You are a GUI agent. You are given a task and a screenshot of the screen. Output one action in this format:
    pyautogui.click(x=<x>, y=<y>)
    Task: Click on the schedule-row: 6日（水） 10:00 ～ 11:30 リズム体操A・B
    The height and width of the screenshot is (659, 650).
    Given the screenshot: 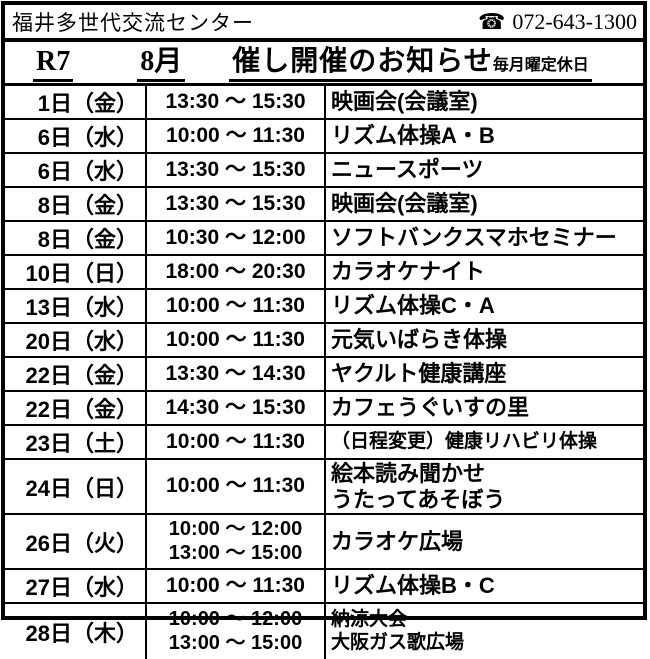 What is the action you would take?
    pyautogui.click(x=324, y=137)
    